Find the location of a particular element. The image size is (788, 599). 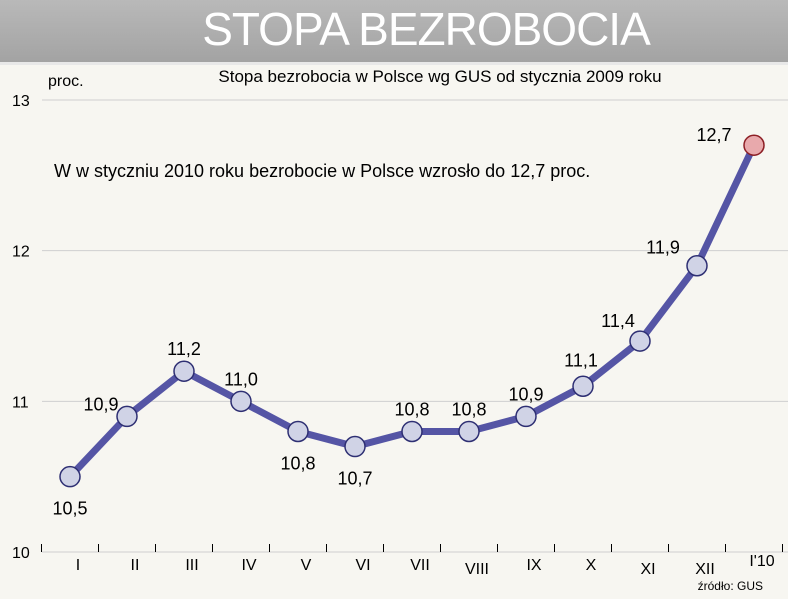

data-label: 11,0 is located at coordinates (241, 379).